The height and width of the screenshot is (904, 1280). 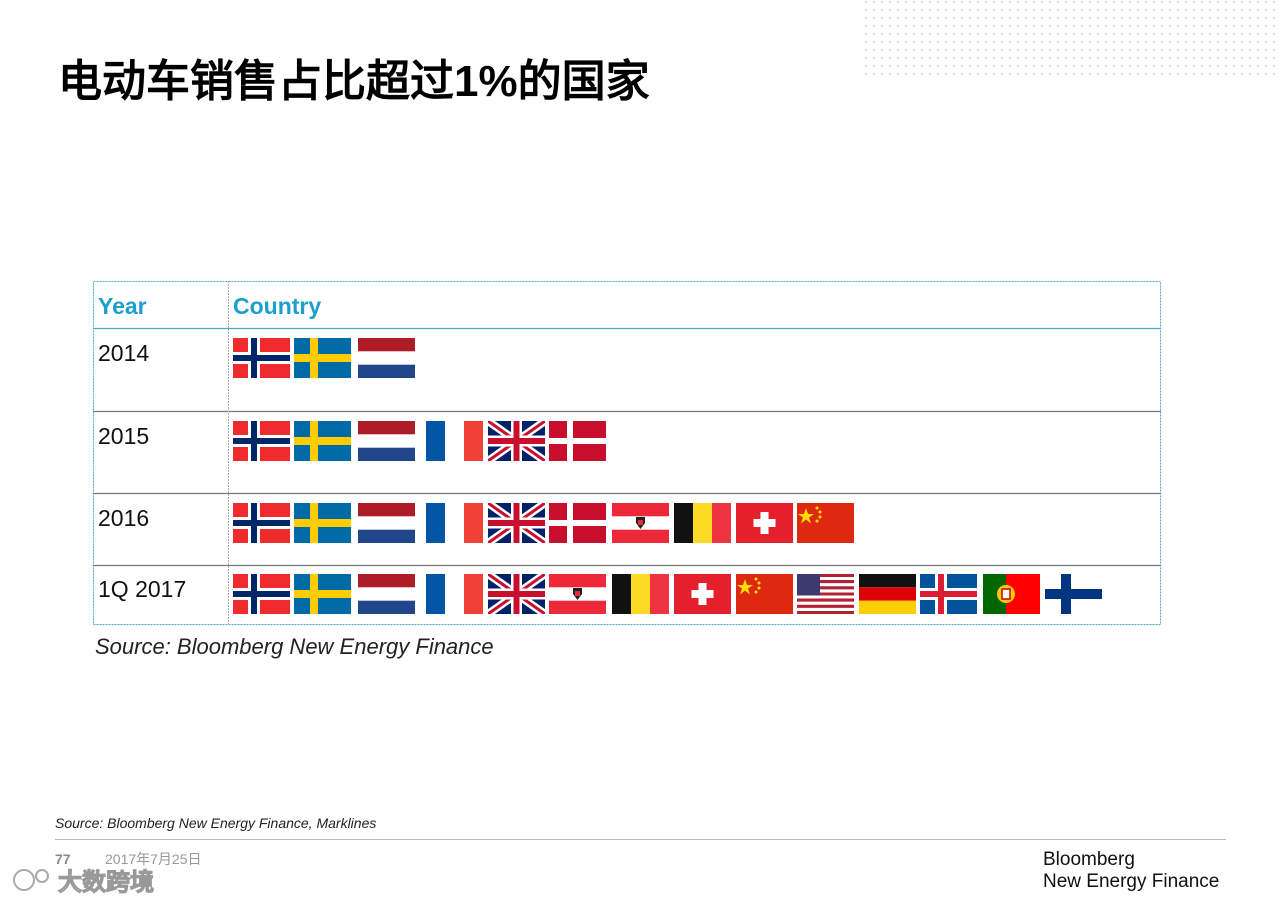 I want to click on year-cell: 1Q 2017, so click(x=142, y=589).